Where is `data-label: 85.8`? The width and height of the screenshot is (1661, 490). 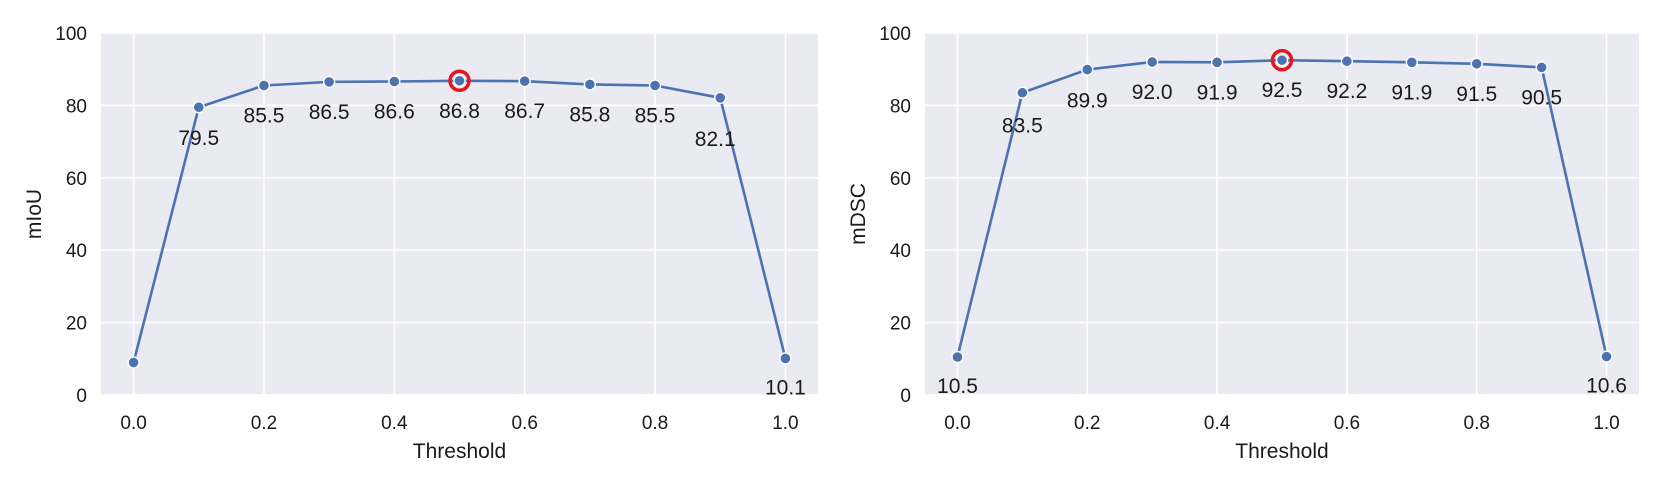 data-label: 85.8 is located at coordinates (589, 114).